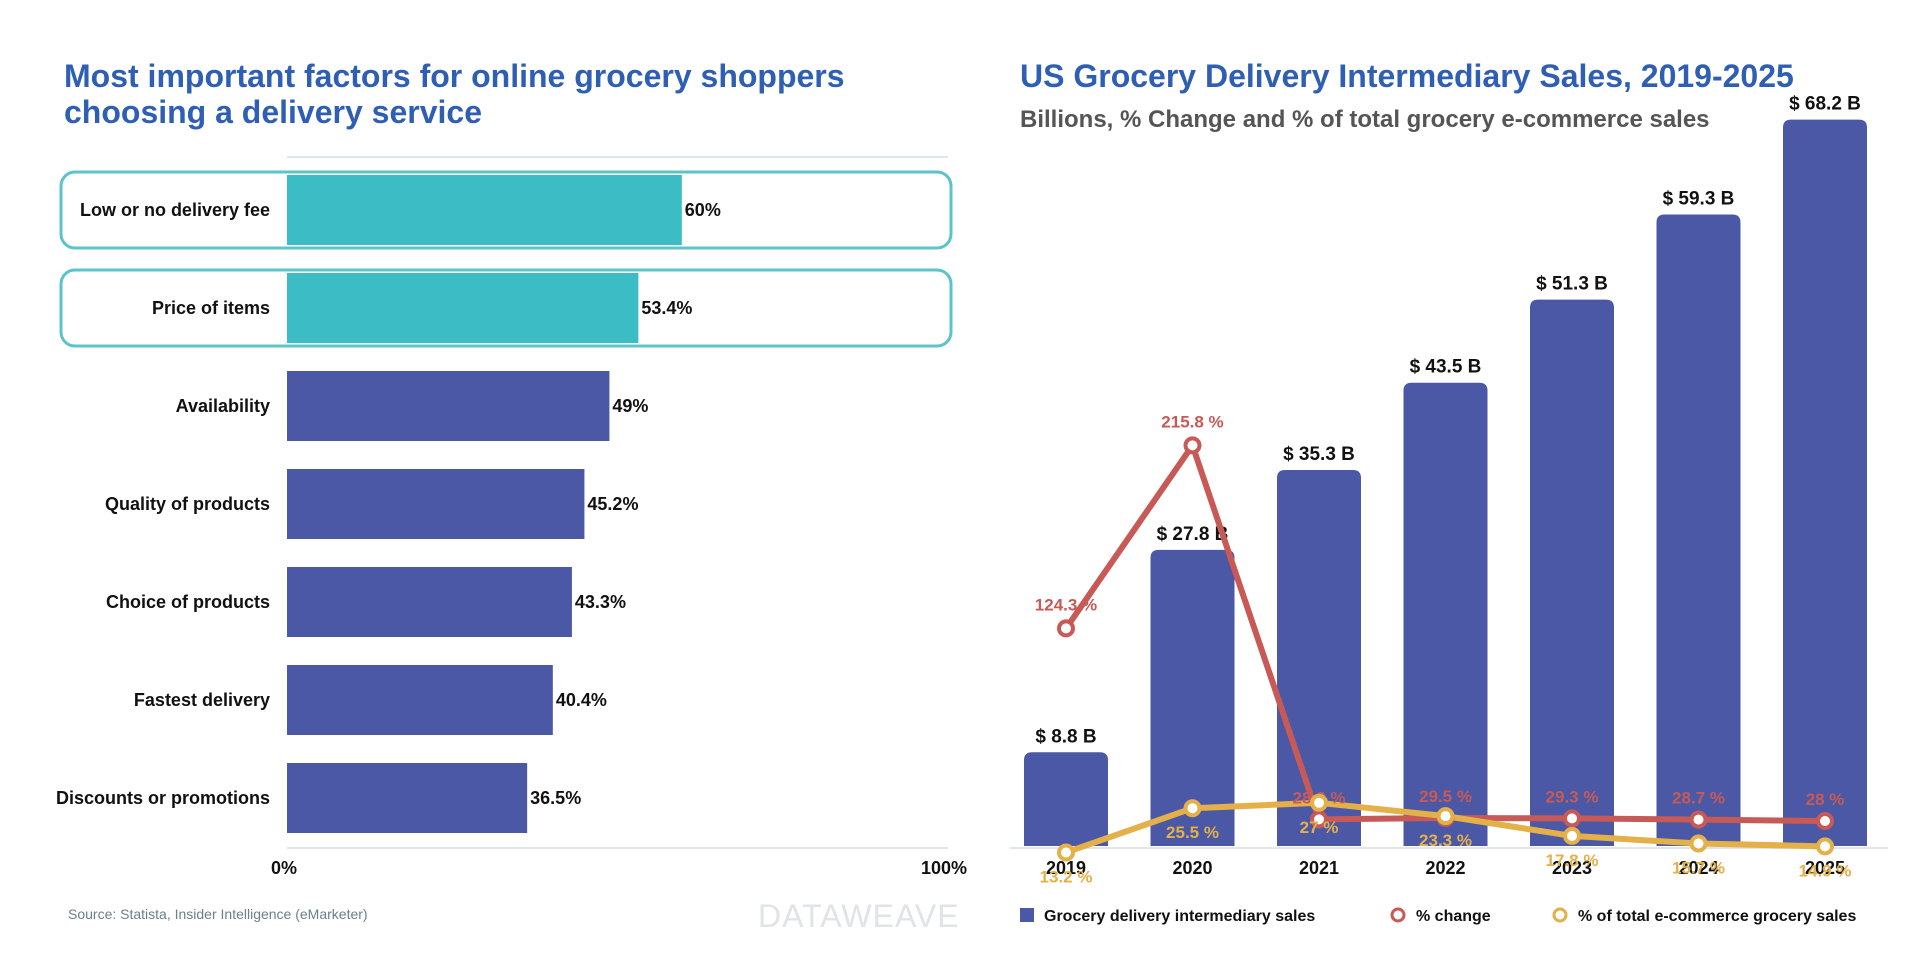  I want to click on share-value-label: 13.2 %, so click(1066, 876).